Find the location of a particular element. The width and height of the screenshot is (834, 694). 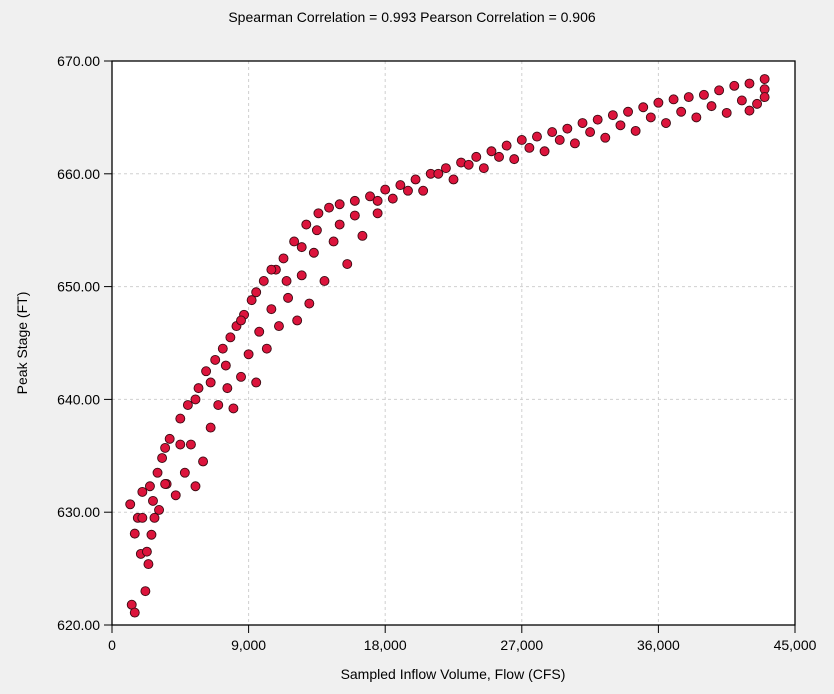

x-axis-label: Sampled Inflow Volume, Flow (CFS) is located at coordinates (453, 674).